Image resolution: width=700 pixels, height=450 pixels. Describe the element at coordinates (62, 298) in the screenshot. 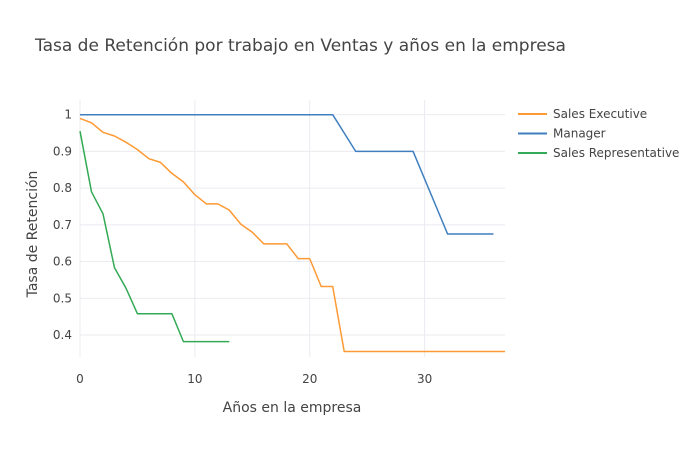

I see `y-tick-label: 0.5` at that location.